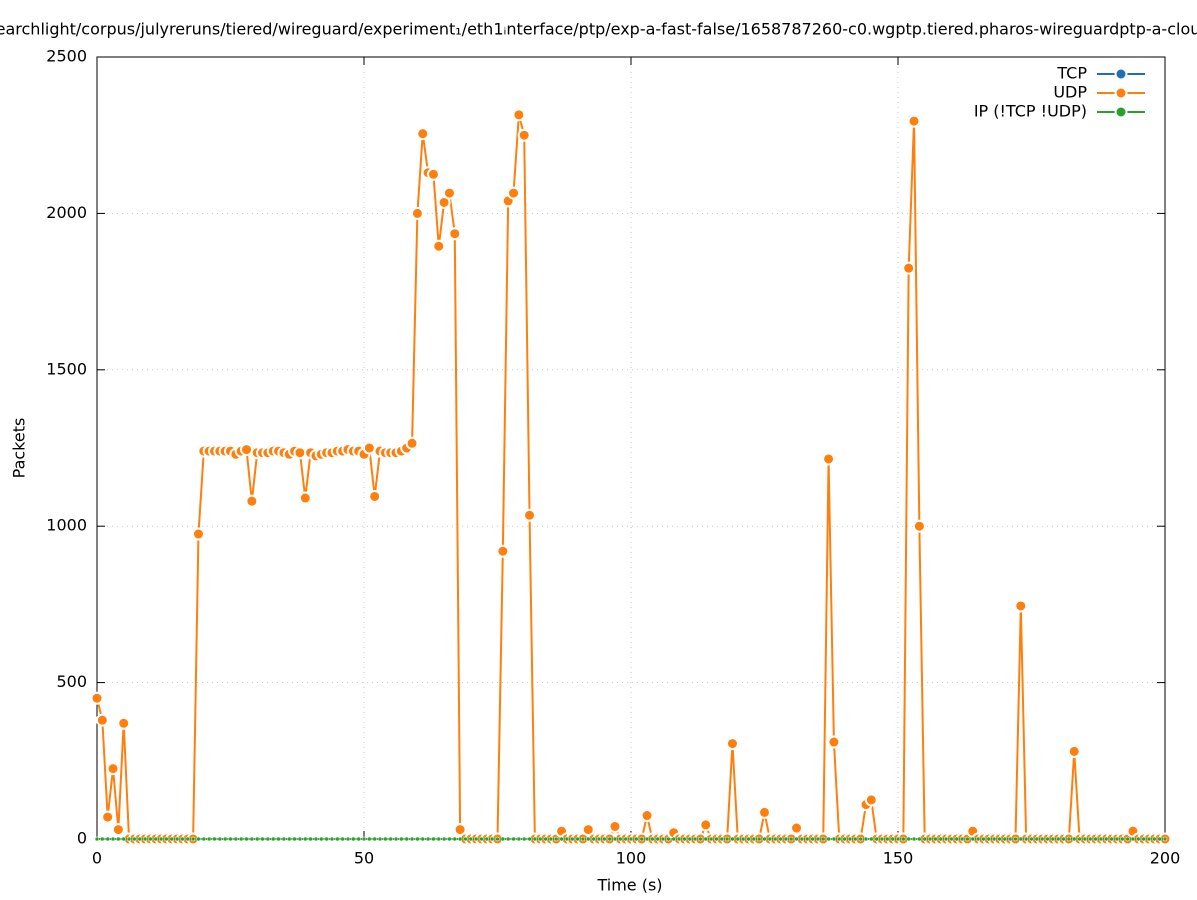  I want to click on x-tick-label: 0, so click(97, 858).